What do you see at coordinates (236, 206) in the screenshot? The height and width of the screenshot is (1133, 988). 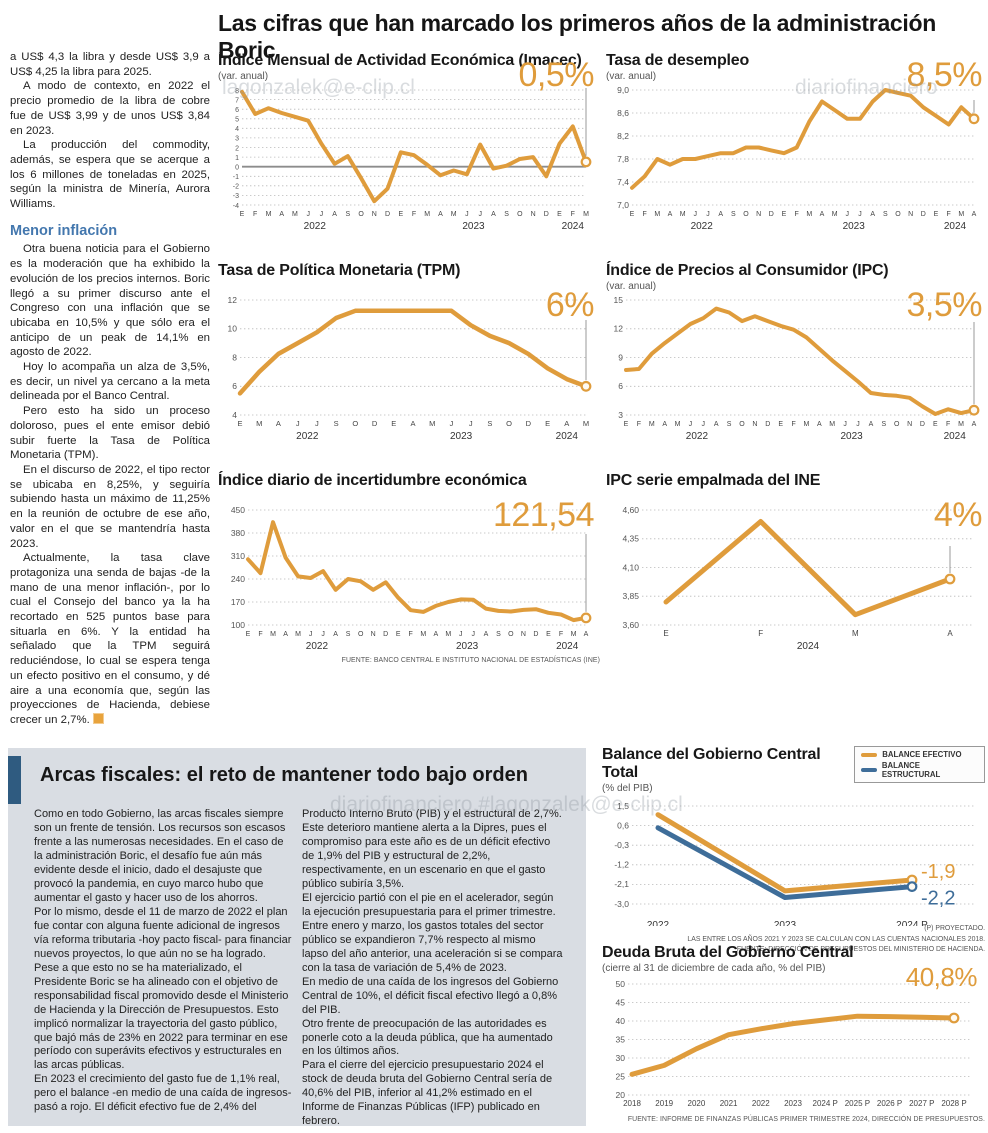 I see `svg-text: -4` at bounding box center [236, 206].